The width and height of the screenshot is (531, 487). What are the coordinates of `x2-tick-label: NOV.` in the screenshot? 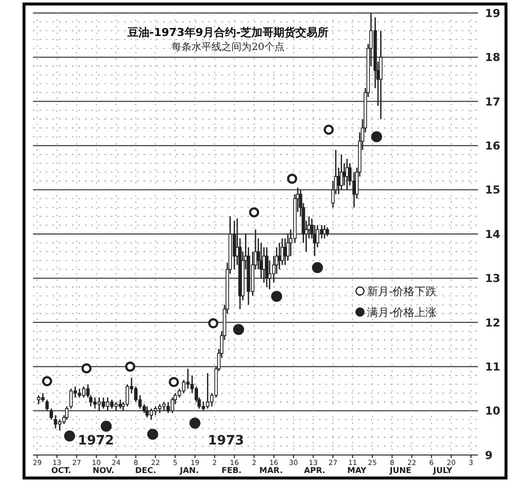 It's located at (103, 470).